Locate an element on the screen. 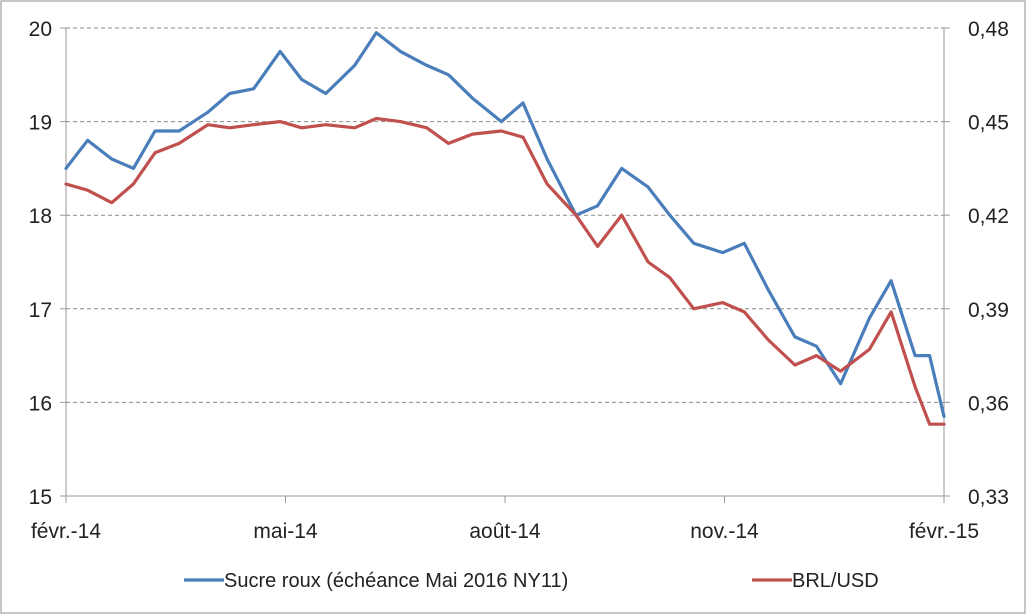  y-right-tick-label: 0,36 is located at coordinates (988, 403).